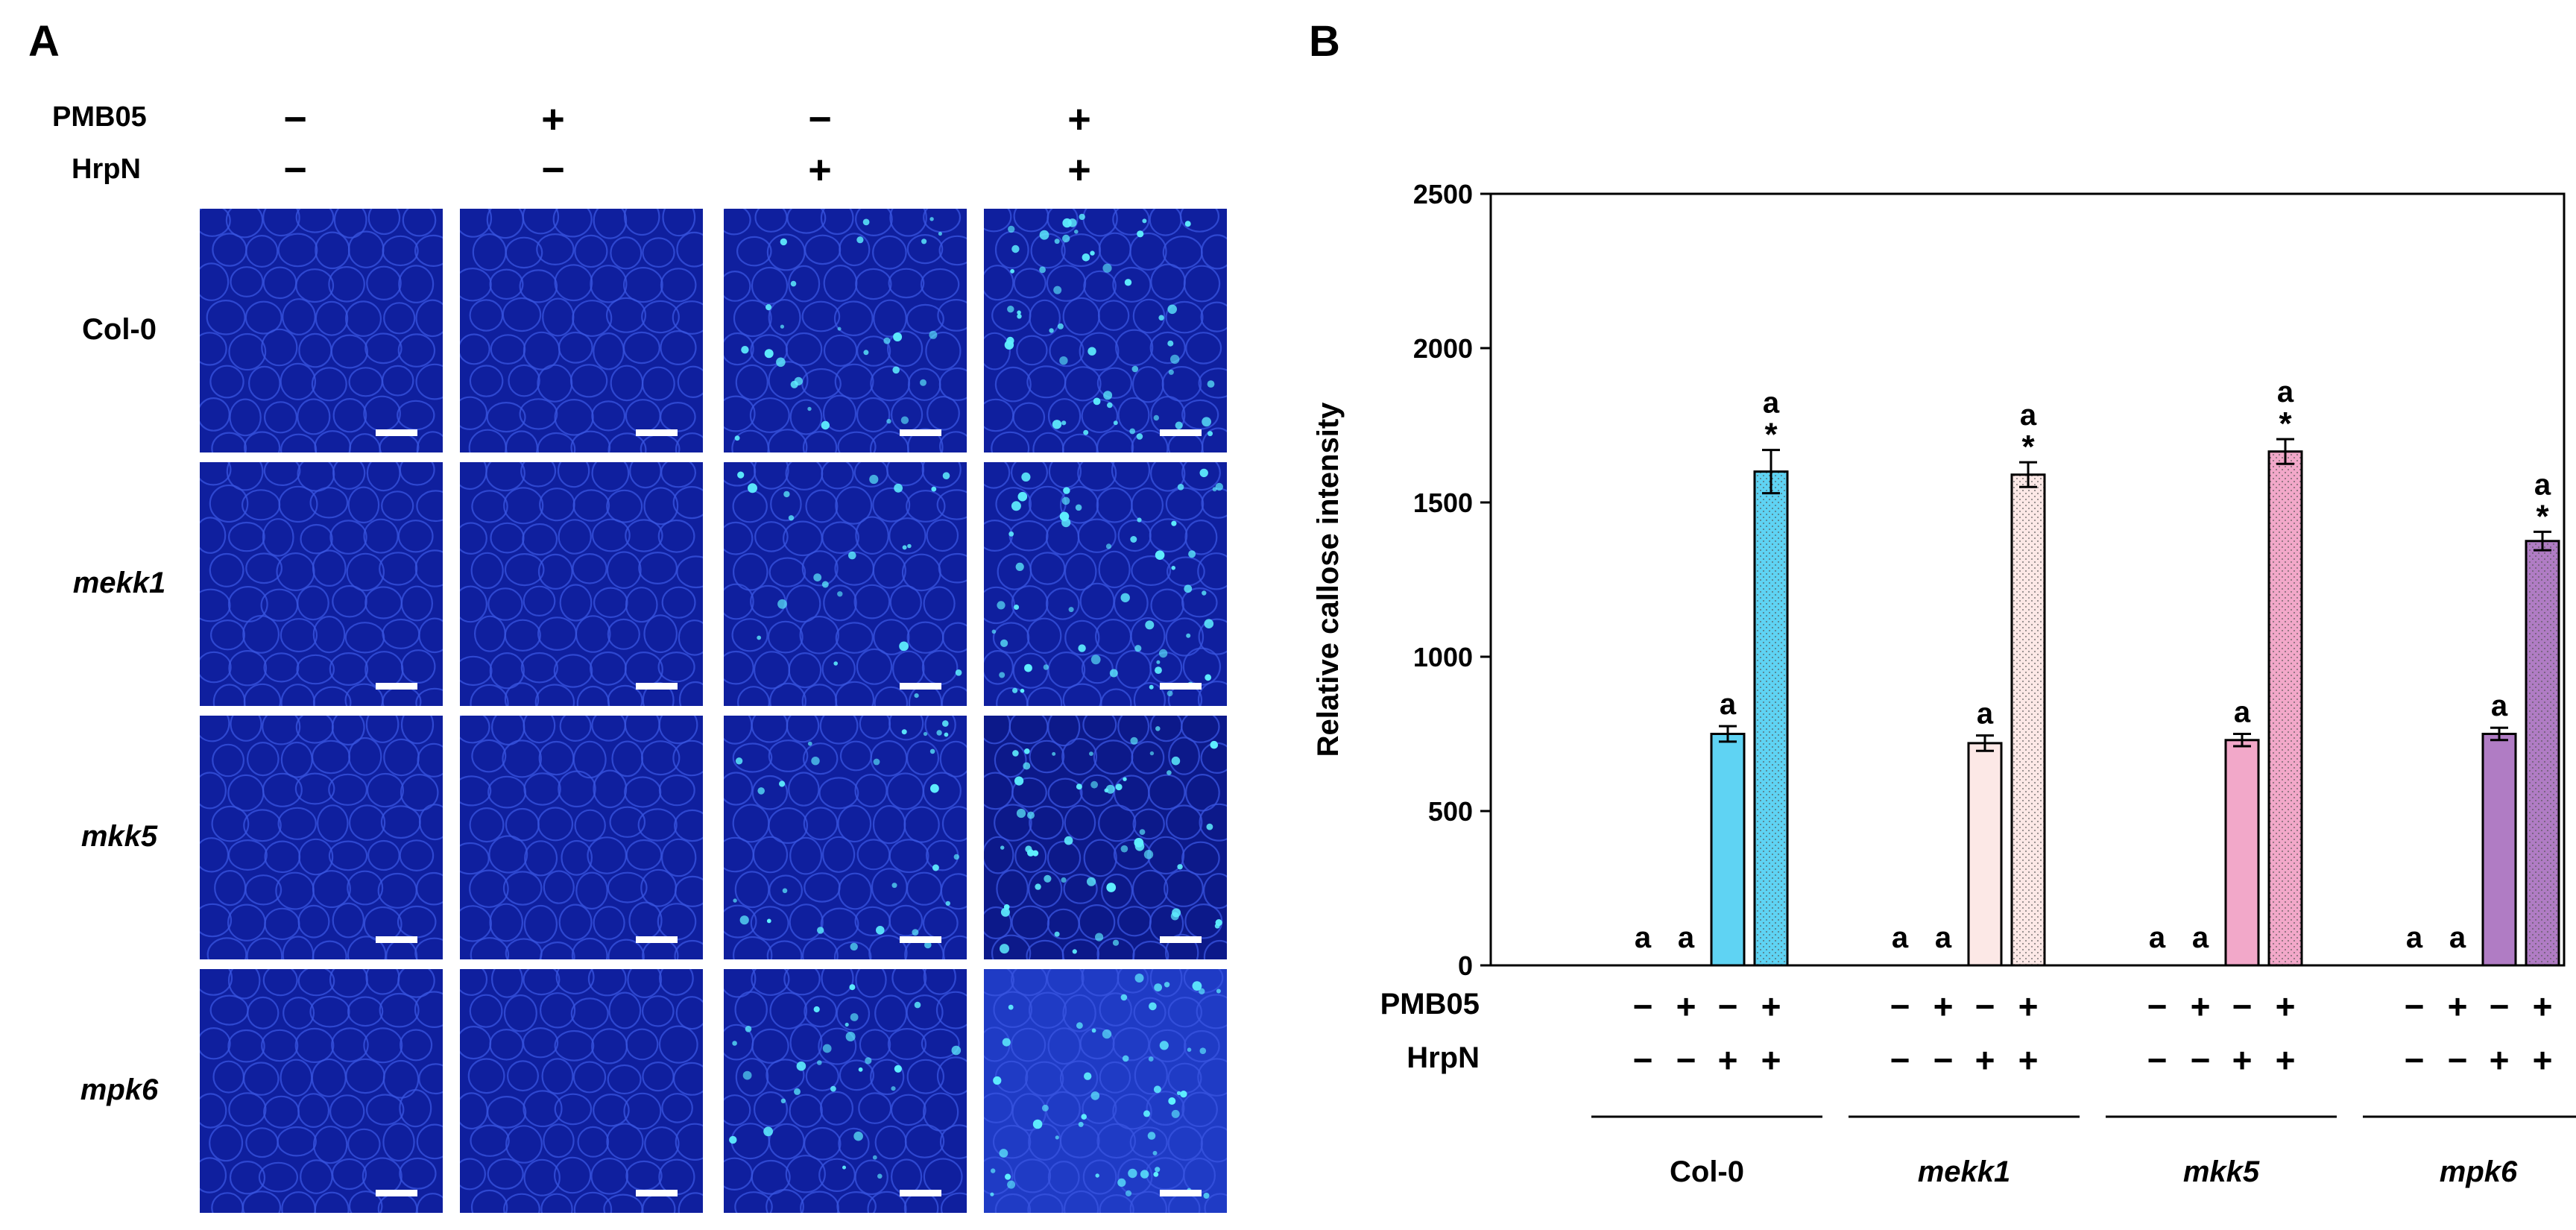  I want to click on y-tick-label: 1000, so click(1443, 657).